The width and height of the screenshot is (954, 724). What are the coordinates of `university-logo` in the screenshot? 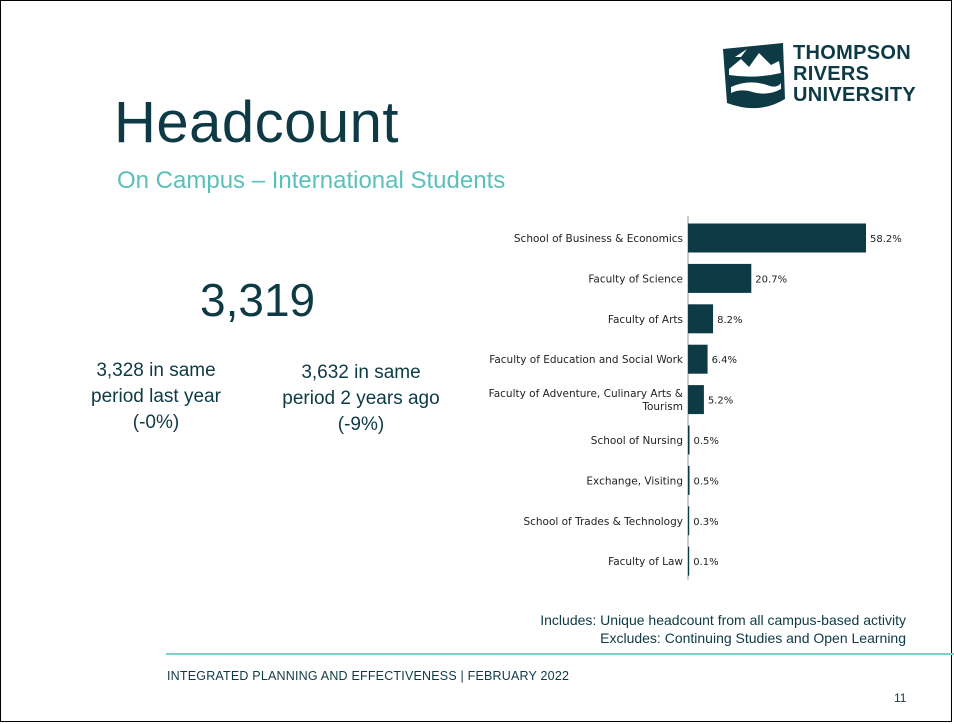 It's located at (754, 76).